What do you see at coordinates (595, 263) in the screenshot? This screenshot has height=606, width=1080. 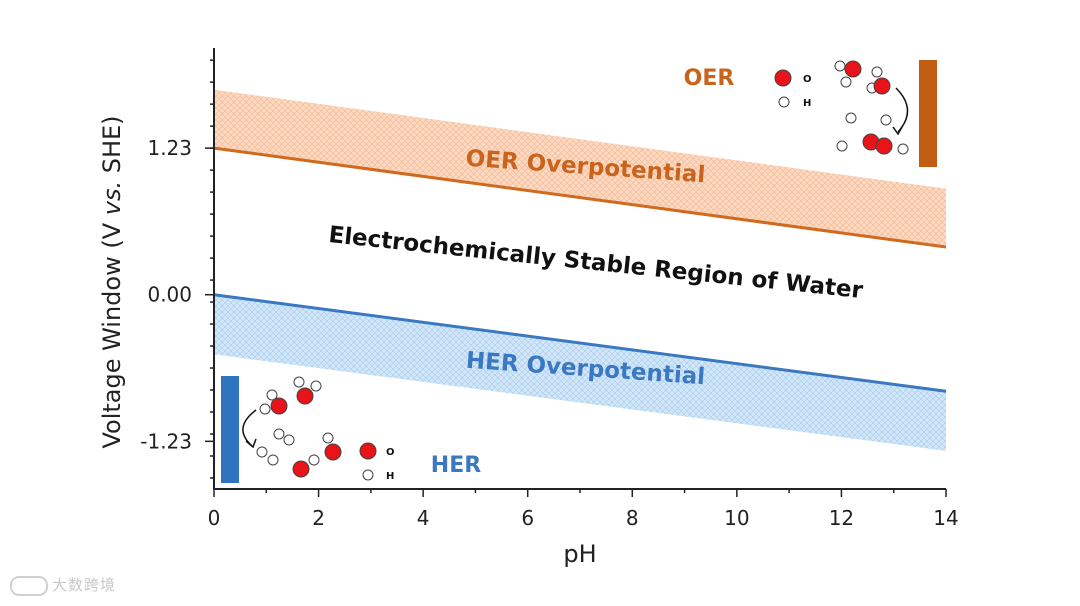 I see `stable-region-label: Electrochemically Stable Region of Water` at bounding box center [595, 263].